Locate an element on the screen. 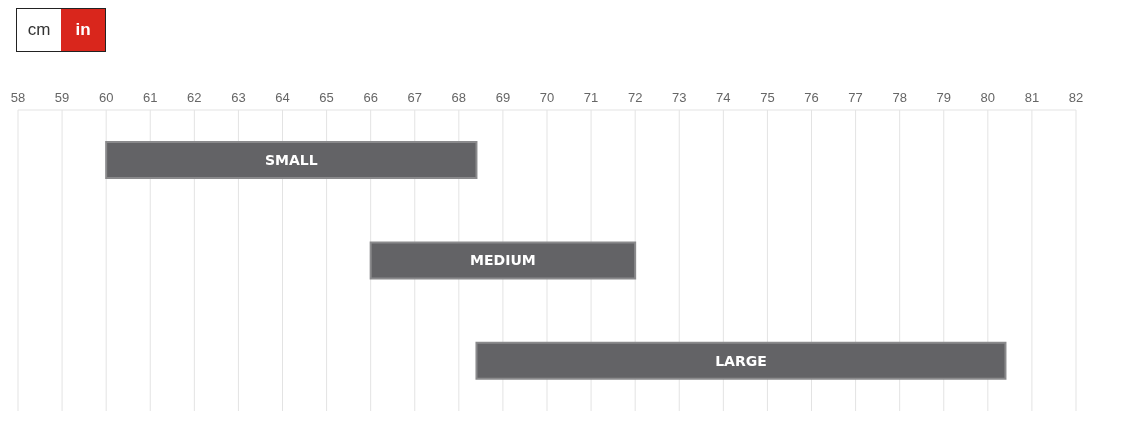  text: cm is located at coordinates (39, 30).